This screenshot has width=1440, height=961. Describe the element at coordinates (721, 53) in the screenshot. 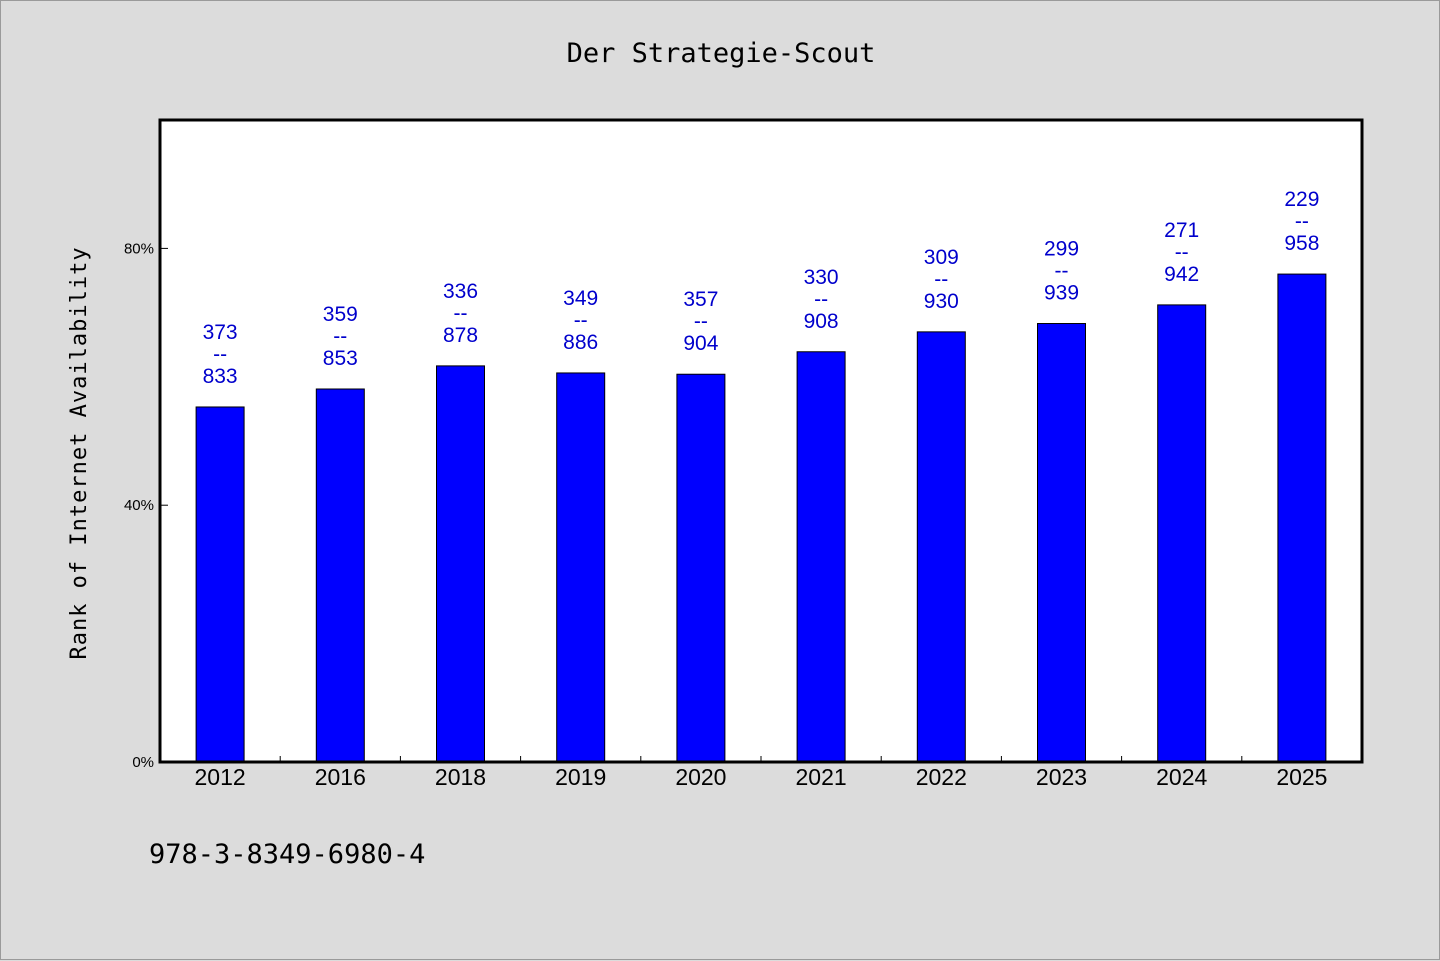

I see `chart-title: Der Strategie-Scout` at that location.